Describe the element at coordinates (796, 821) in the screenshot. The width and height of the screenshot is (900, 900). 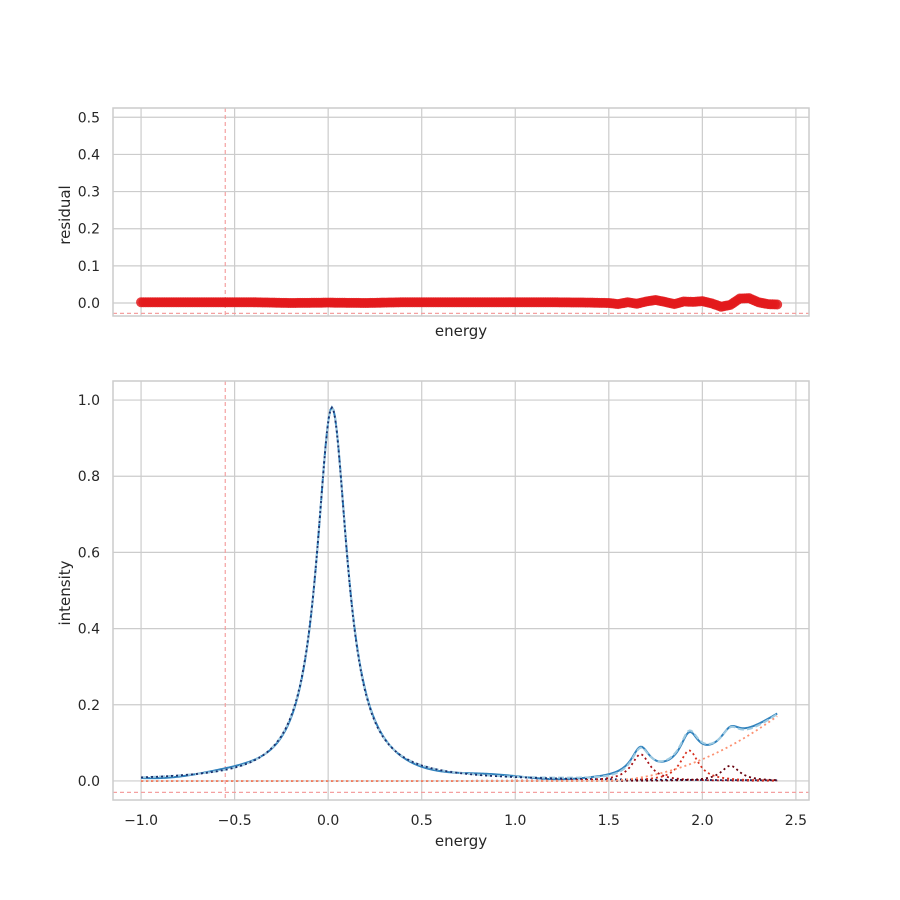
I see `intensity-x-tick-label: 2.5` at that location.